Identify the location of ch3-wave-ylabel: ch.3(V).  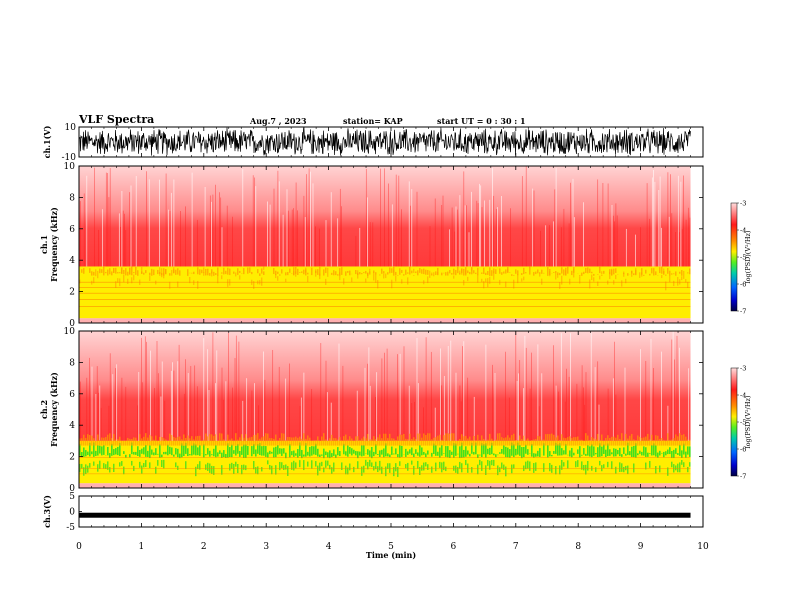
(47, 511).